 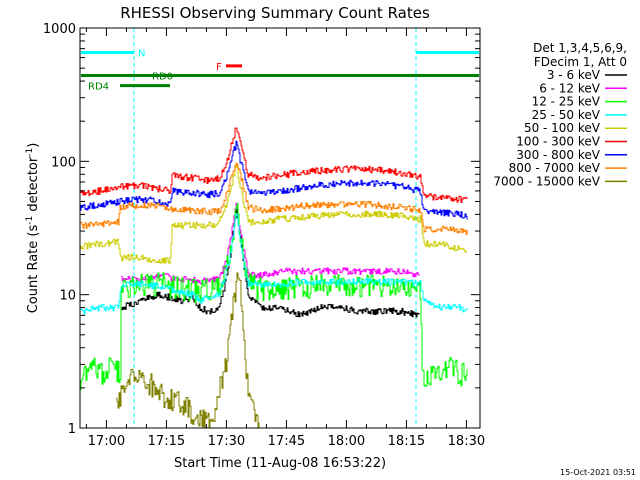 What do you see at coordinates (558, 142) in the screenshot?
I see `legend-label: 100 - 300 keV` at bounding box center [558, 142].